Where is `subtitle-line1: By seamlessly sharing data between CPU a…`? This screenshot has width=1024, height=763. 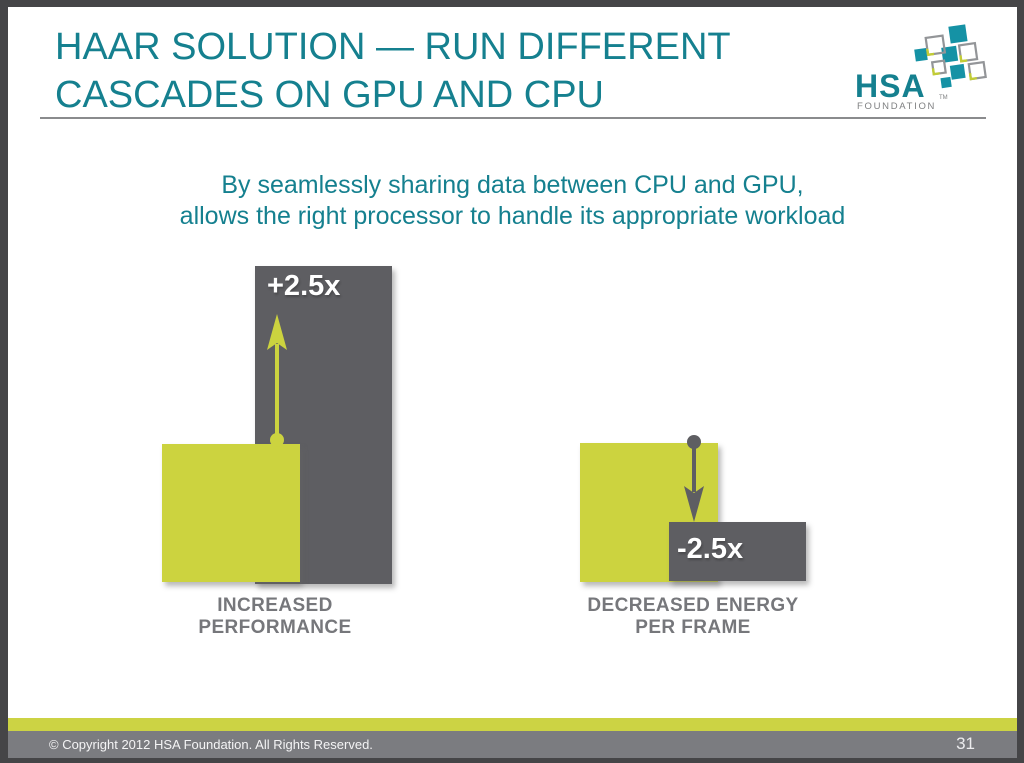 subtitle-line1: By seamlessly sharing data between CPU a… is located at coordinates (512, 185).